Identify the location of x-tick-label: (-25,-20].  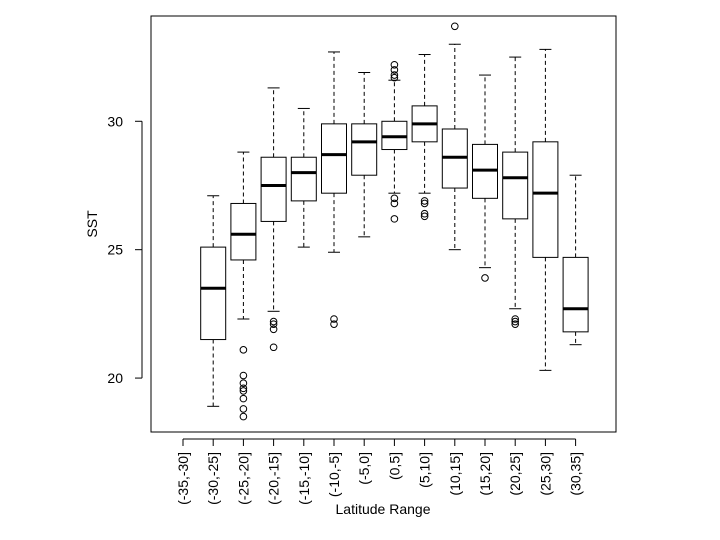
(243, 478).